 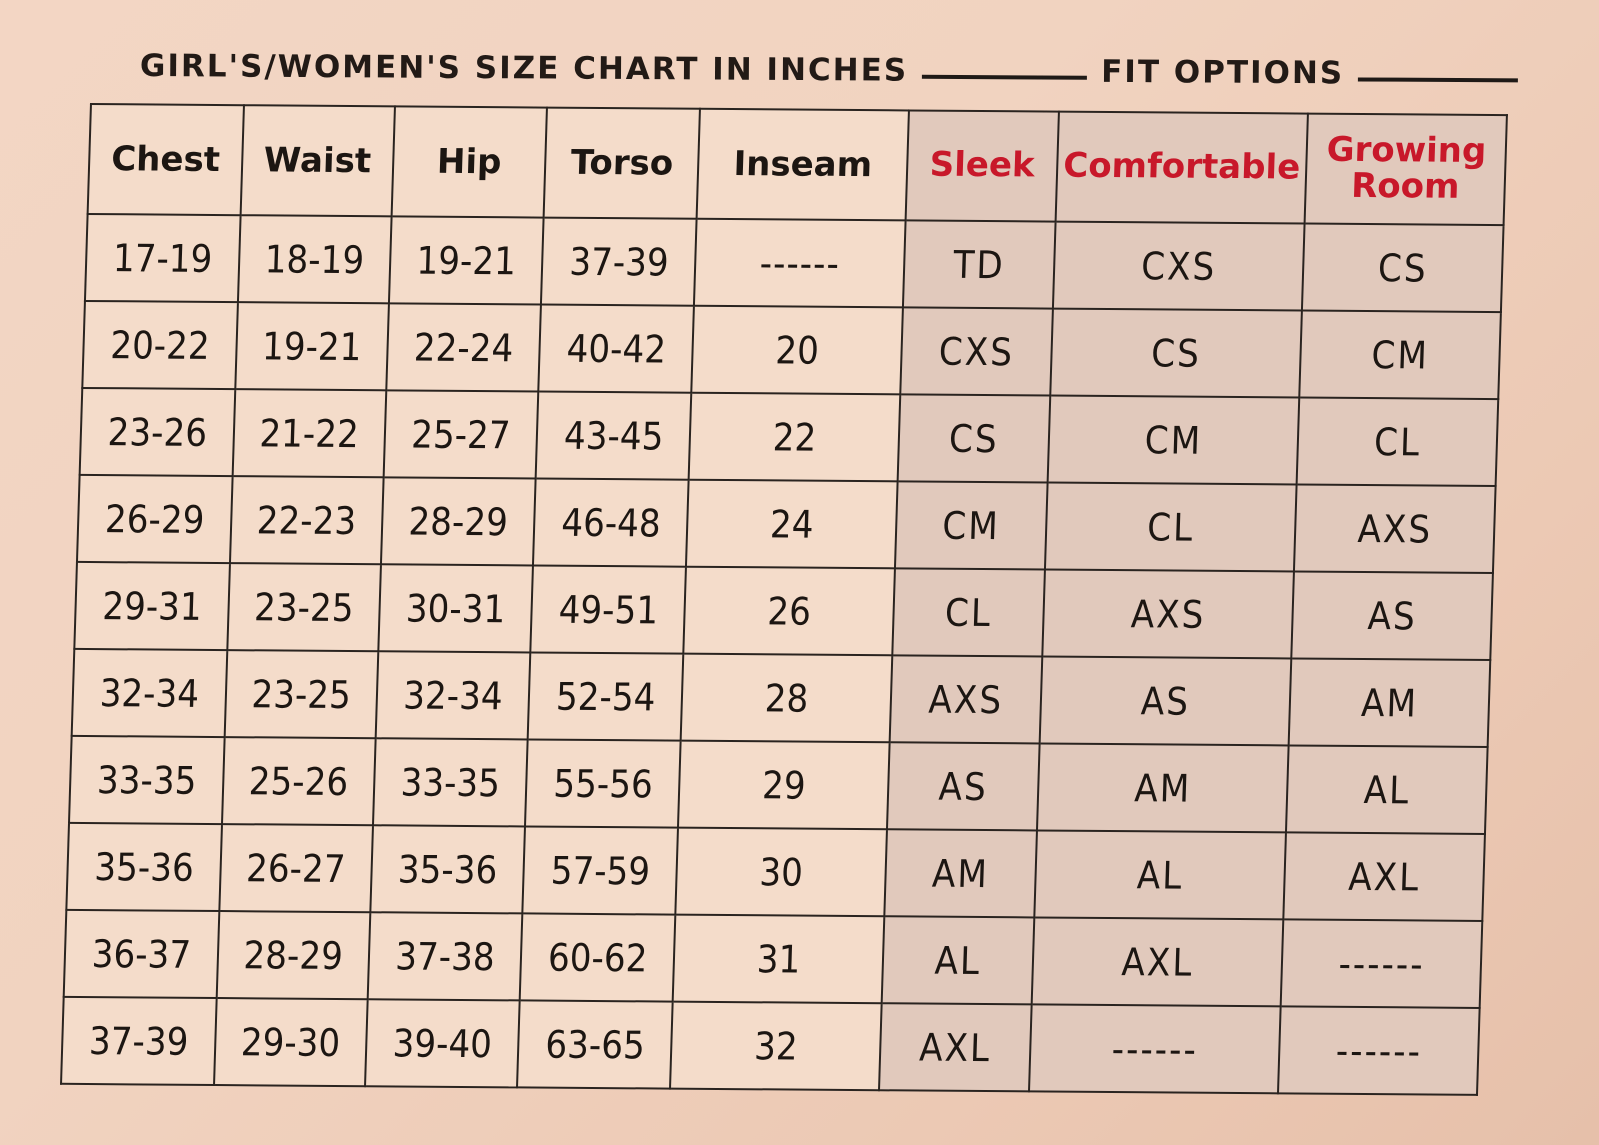 What do you see at coordinates (784, 785) in the screenshot?
I see `inseam-cell: 29` at bounding box center [784, 785].